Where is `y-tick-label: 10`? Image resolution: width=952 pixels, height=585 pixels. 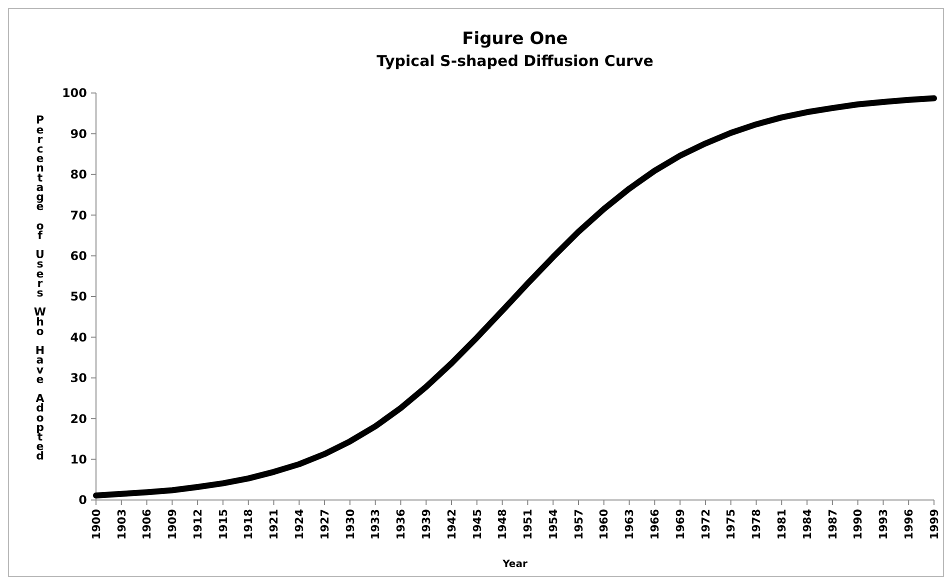
y-tick-label: 10 is located at coordinates (78, 459).